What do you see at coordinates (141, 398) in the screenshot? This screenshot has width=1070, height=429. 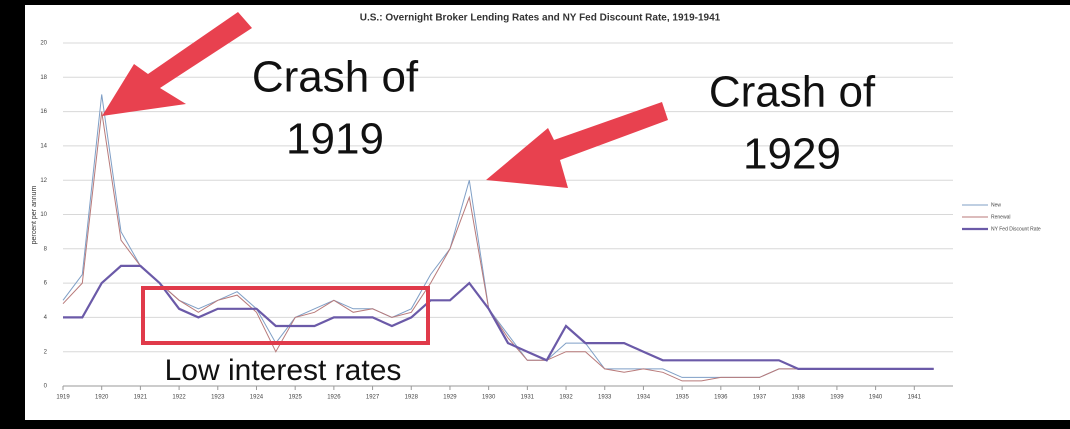 I see `x-tick-label: 1921` at bounding box center [141, 398].